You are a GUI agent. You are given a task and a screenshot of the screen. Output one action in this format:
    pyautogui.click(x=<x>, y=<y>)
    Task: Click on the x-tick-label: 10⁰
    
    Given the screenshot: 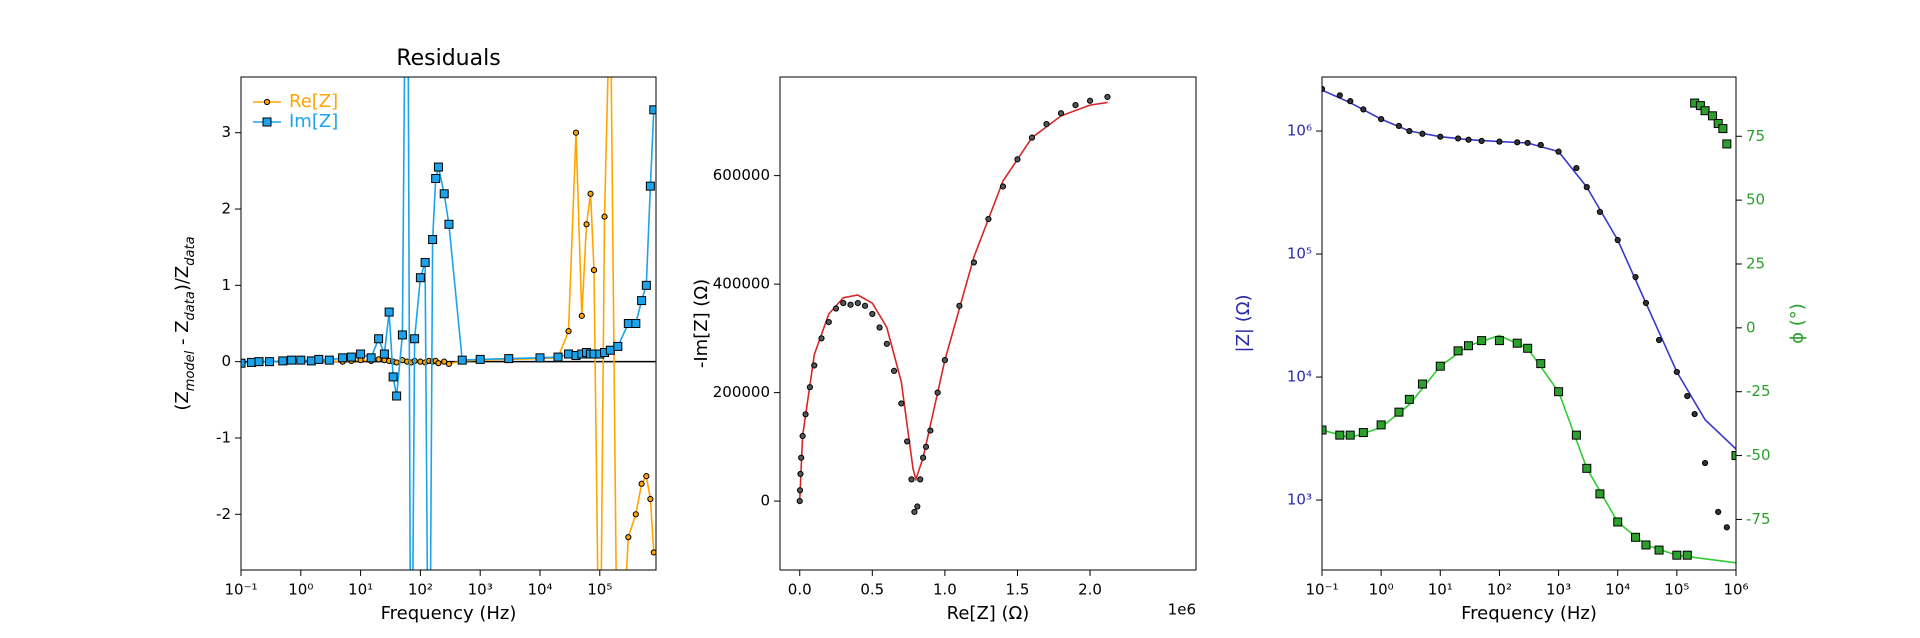 What is the action you would take?
    pyautogui.click(x=1381, y=590)
    